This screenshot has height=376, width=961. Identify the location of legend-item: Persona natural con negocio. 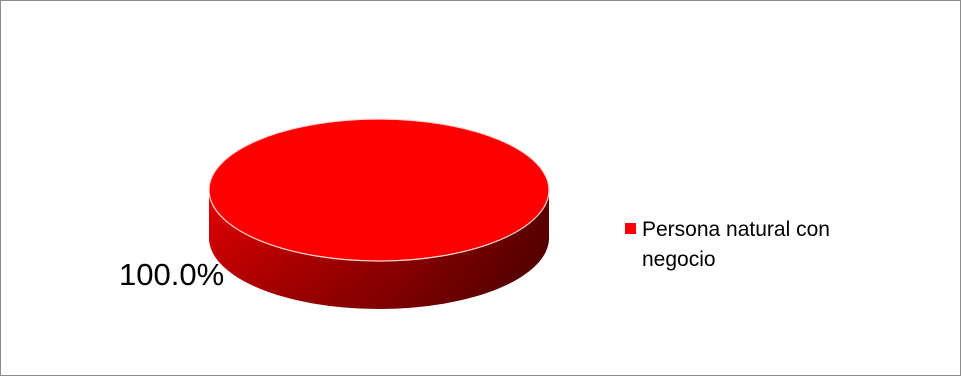
(755, 245).